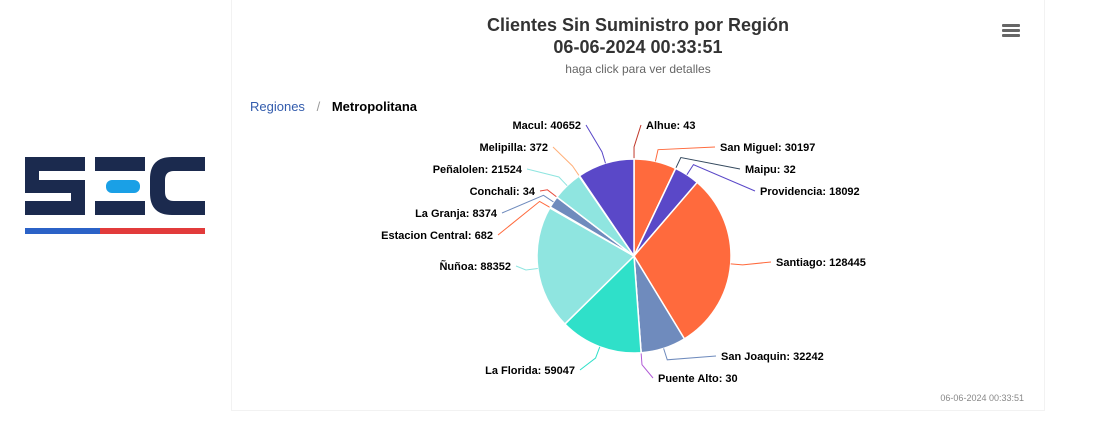 This screenshot has width=1111, height=424. I want to click on data-label: La Florida: 59047, so click(530, 371).